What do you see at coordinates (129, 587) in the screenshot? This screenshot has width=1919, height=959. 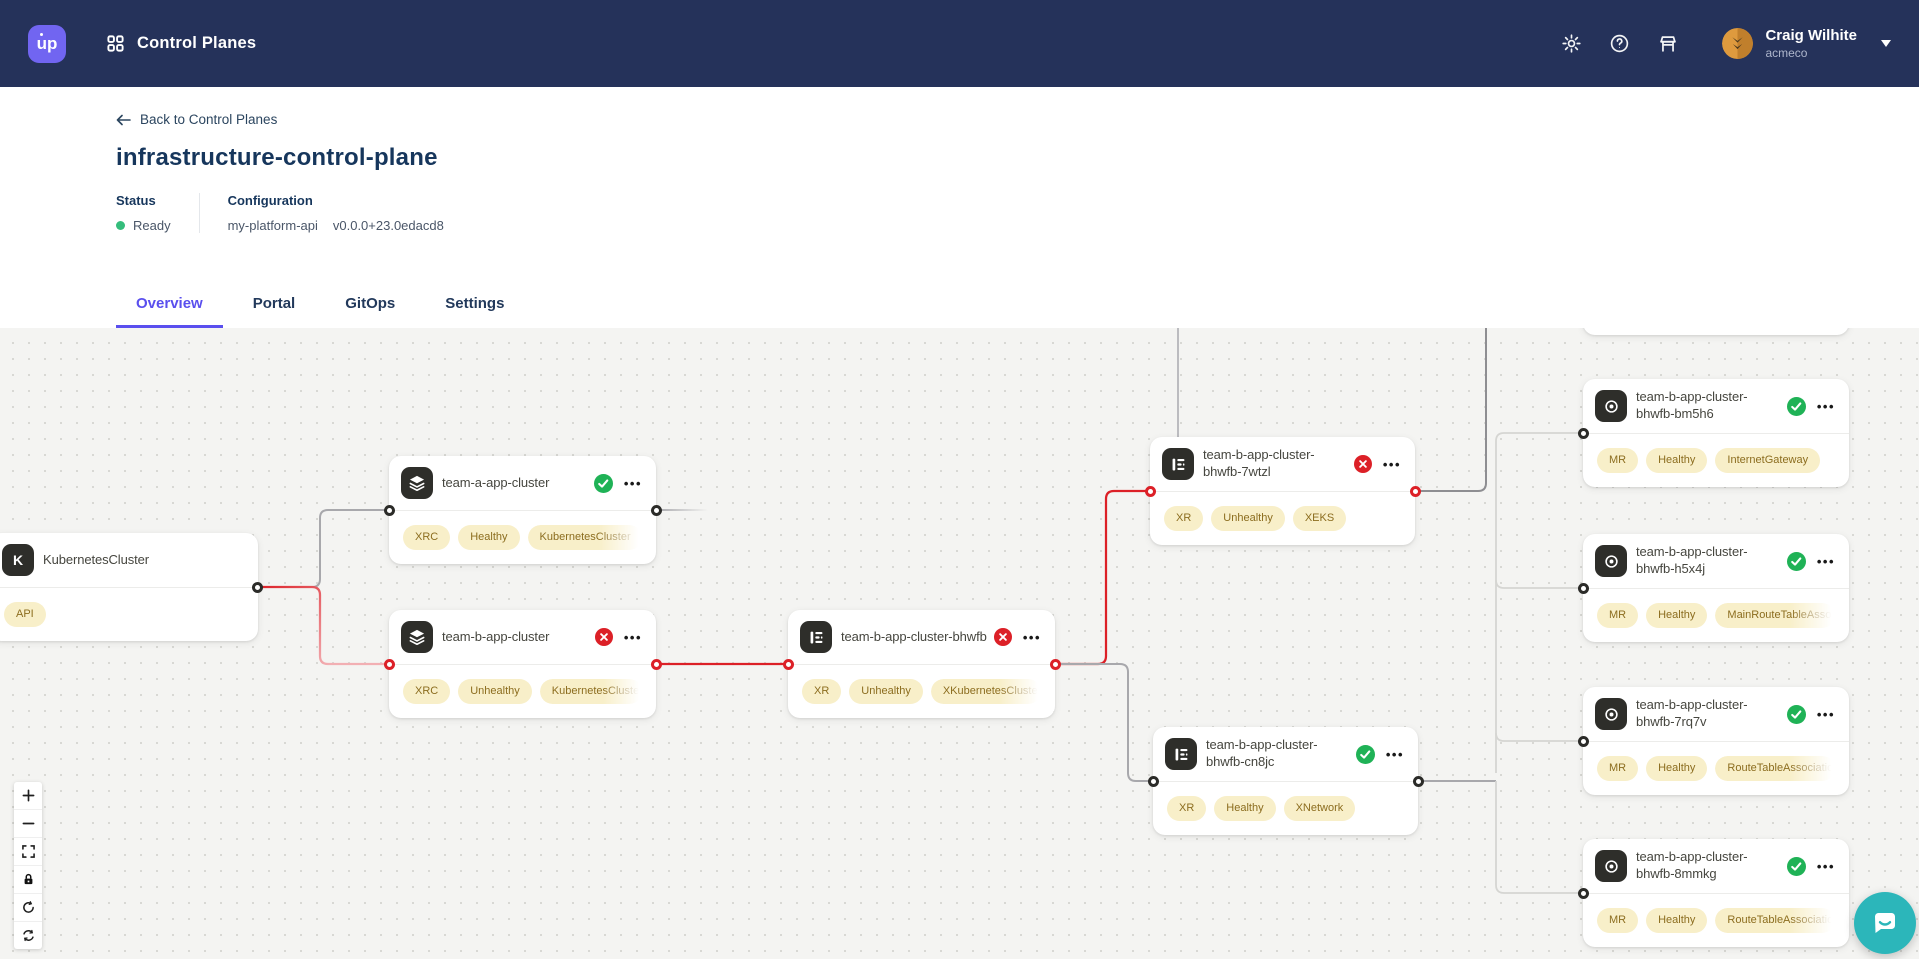 I see `node-kubernetescluster: K KubernetesCluster API` at bounding box center [129, 587].